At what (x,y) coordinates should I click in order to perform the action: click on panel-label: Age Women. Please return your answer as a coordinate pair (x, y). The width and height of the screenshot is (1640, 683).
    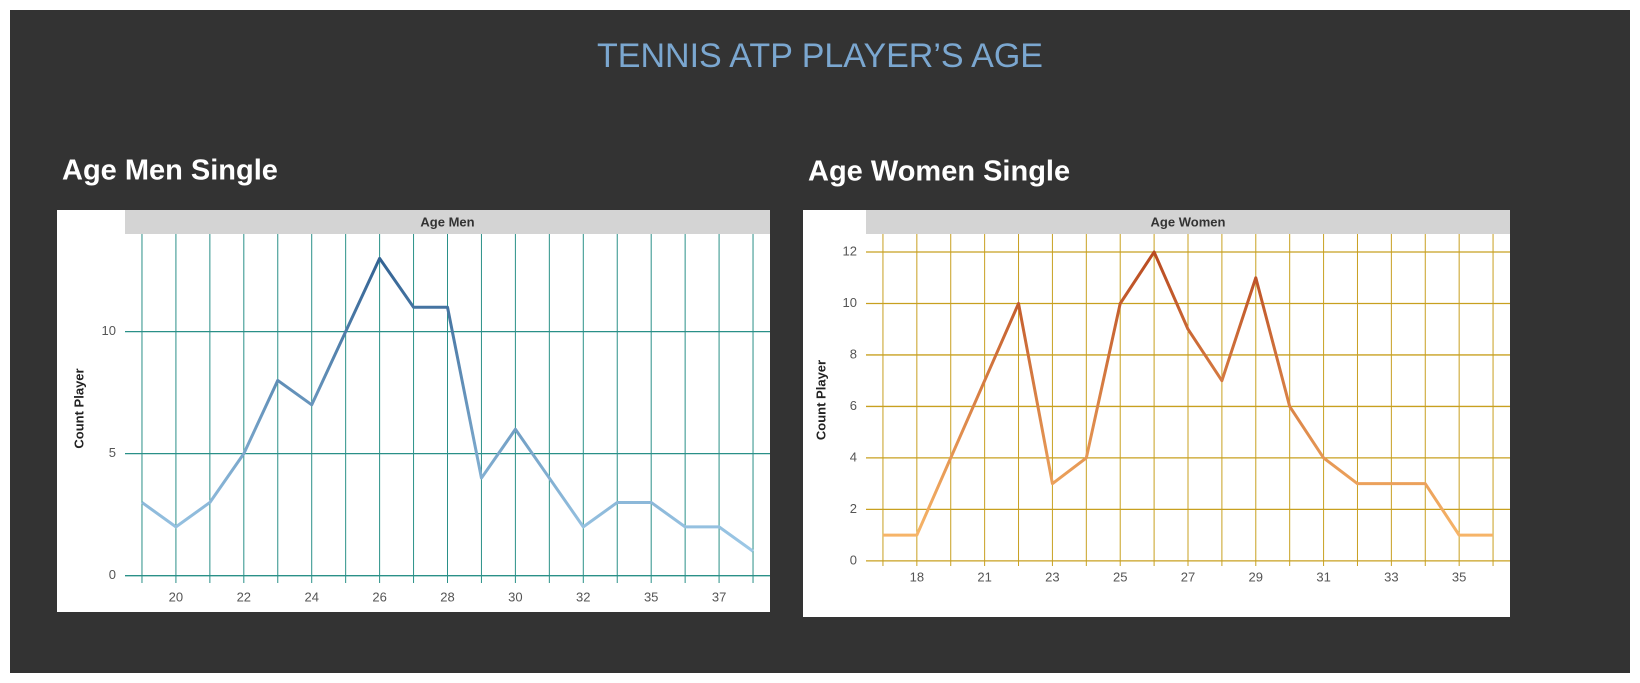
    Looking at the image, I should click on (1188, 221).